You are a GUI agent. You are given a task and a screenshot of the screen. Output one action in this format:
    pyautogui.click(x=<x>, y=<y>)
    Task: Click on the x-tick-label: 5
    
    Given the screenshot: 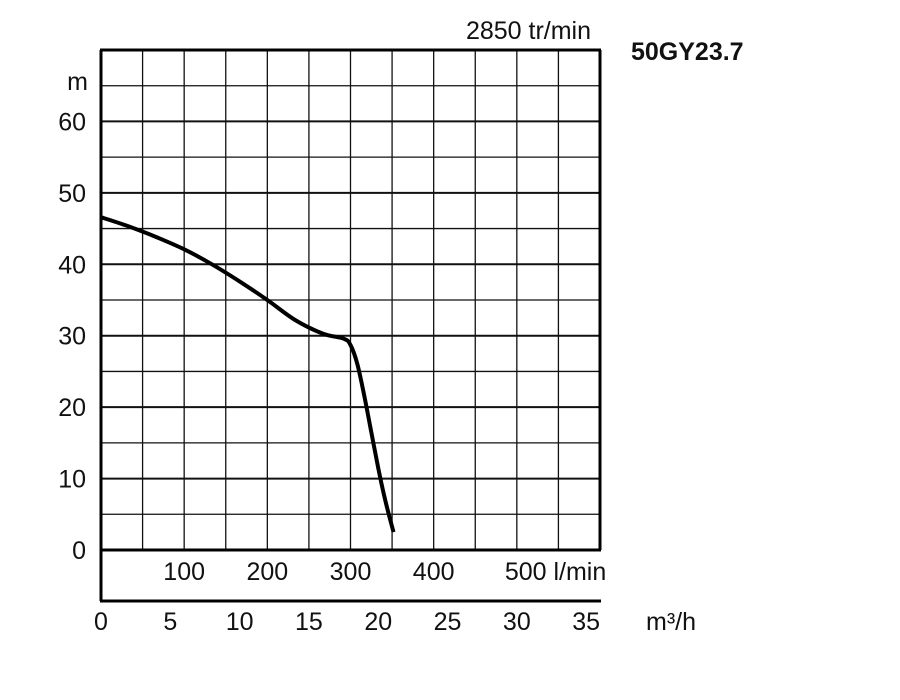 What is the action you would take?
    pyautogui.click(x=170, y=622)
    